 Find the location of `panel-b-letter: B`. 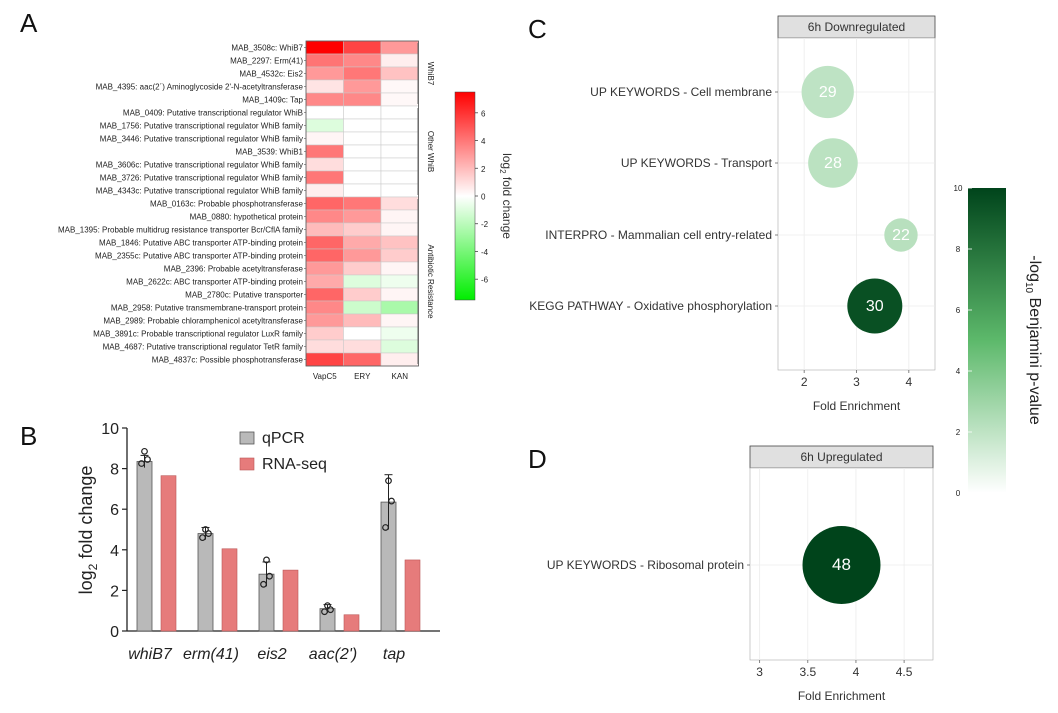

panel-b-letter: B is located at coordinates (28, 436).